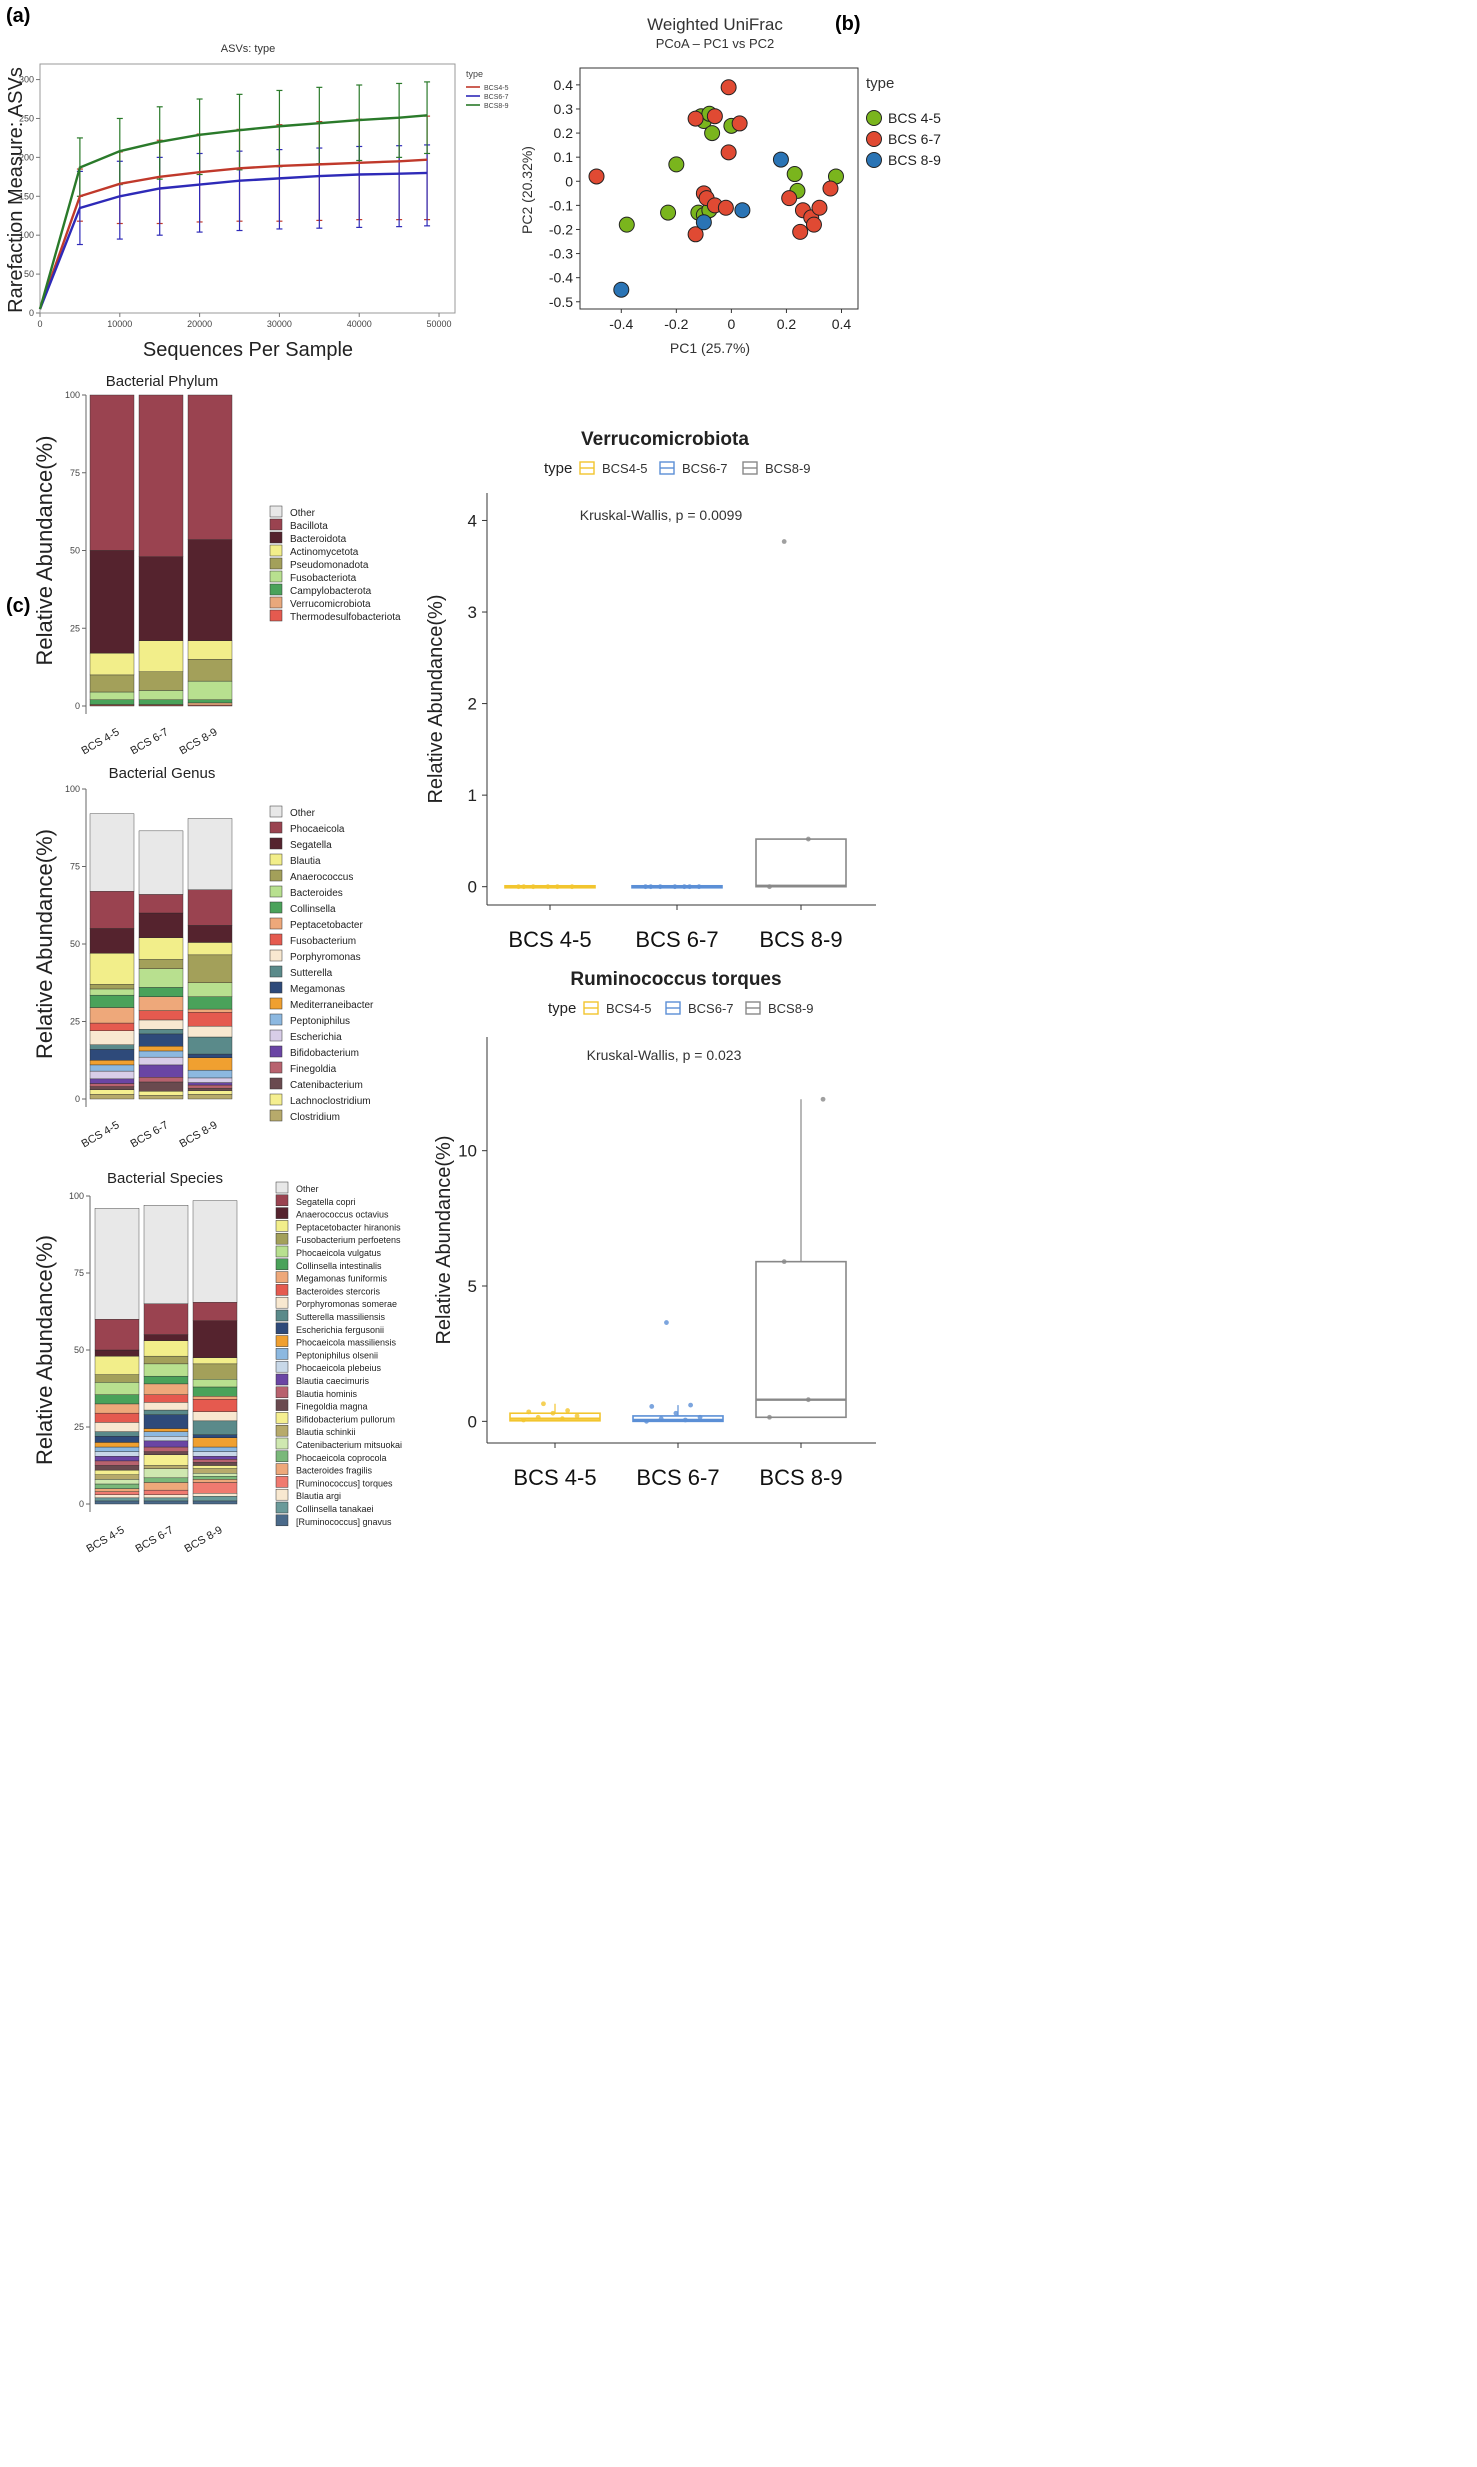 The height and width of the screenshot is (2467, 1477). What do you see at coordinates (18, 16) in the screenshot?
I see `panel-label-a: (a)` at bounding box center [18, 16].